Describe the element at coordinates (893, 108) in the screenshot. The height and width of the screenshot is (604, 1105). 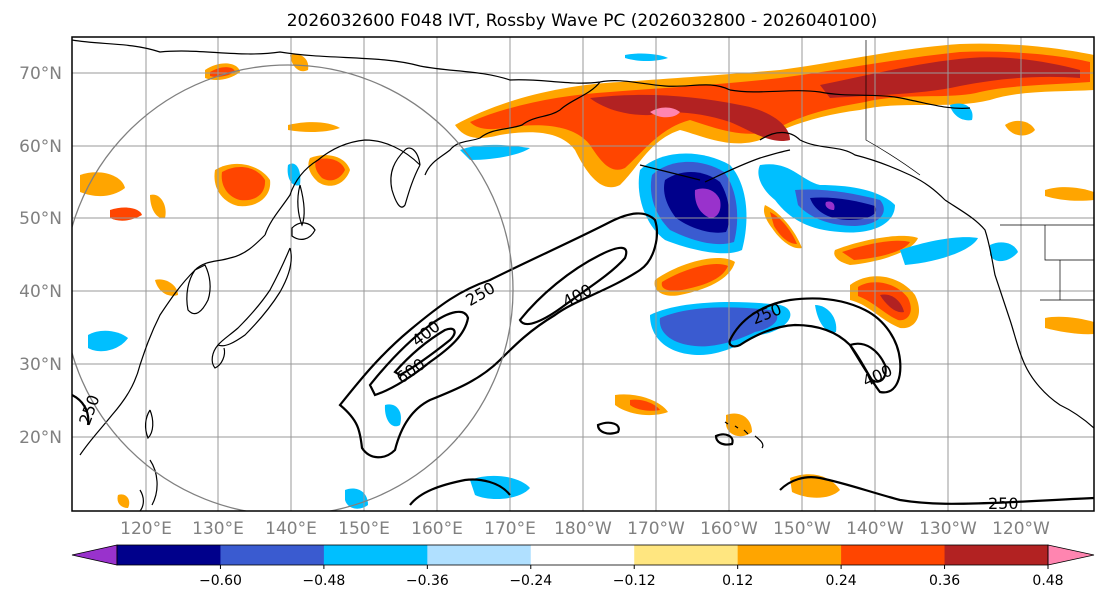
I see `border-alaska-canada` at that location.